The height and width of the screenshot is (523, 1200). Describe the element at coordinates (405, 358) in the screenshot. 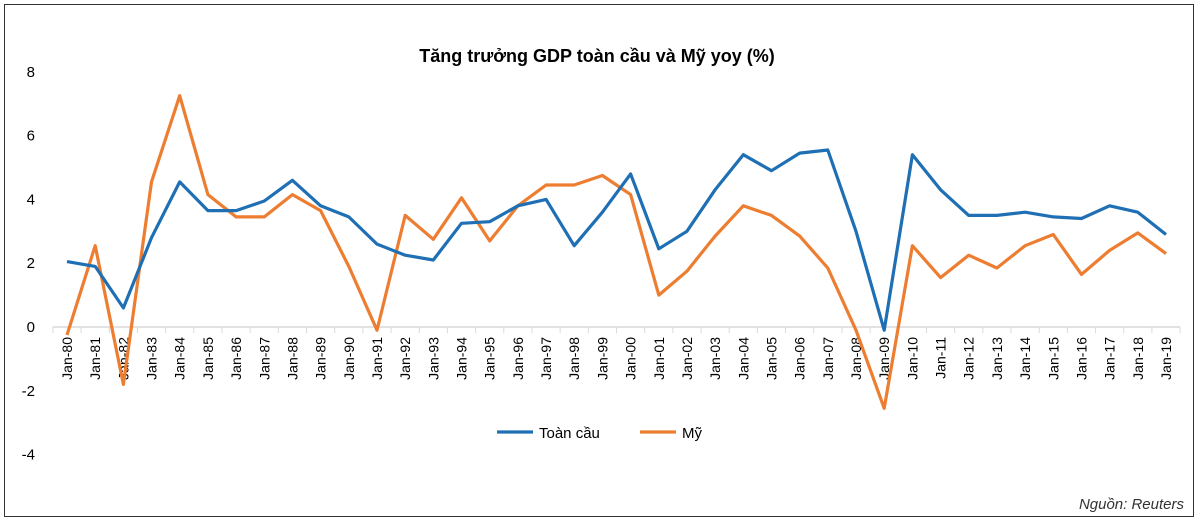

I see `x-tick-label: Jan-92` at that location.